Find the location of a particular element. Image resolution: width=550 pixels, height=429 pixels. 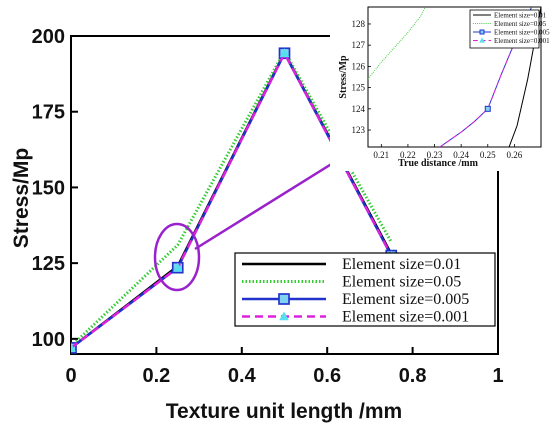

main-x-tick-label: 0 is located at coordinates (70, 376).